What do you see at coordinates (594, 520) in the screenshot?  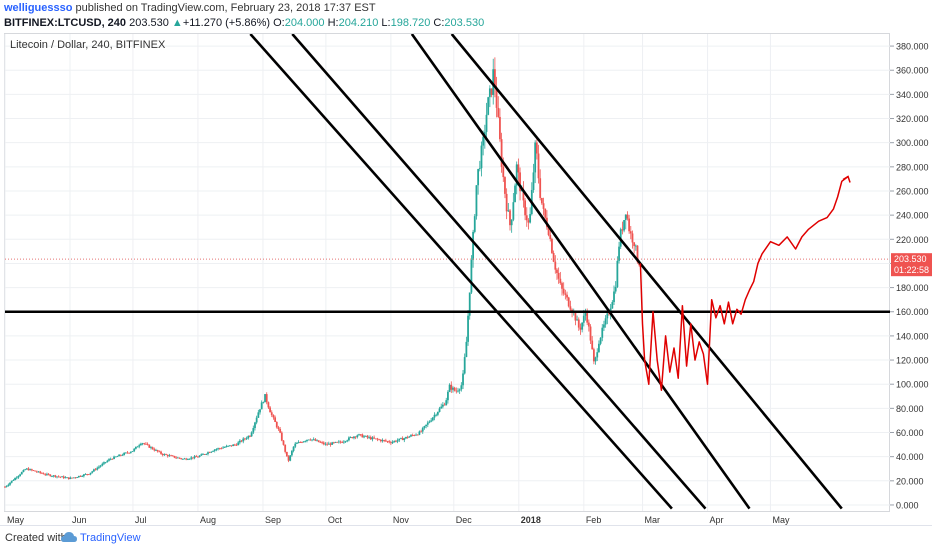 I see `x-tick-label: Feb` at bounding box center [594, 520].